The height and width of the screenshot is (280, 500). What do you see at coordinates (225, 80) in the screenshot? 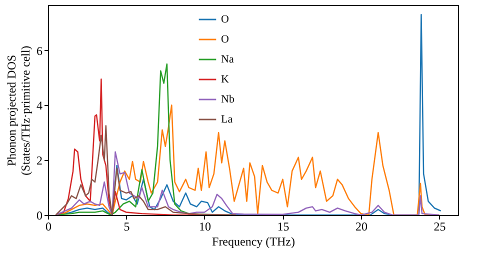
I see `legend-label: K` at bounding box center [225, 80].